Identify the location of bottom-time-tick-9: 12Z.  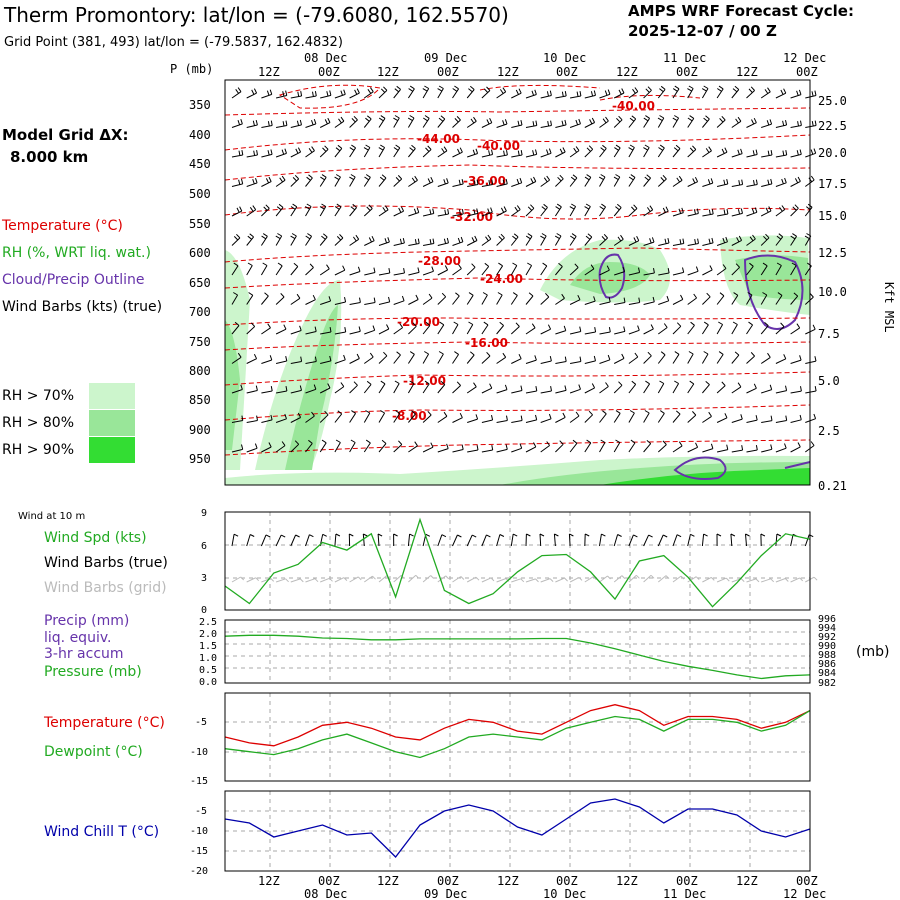
(747, 881).